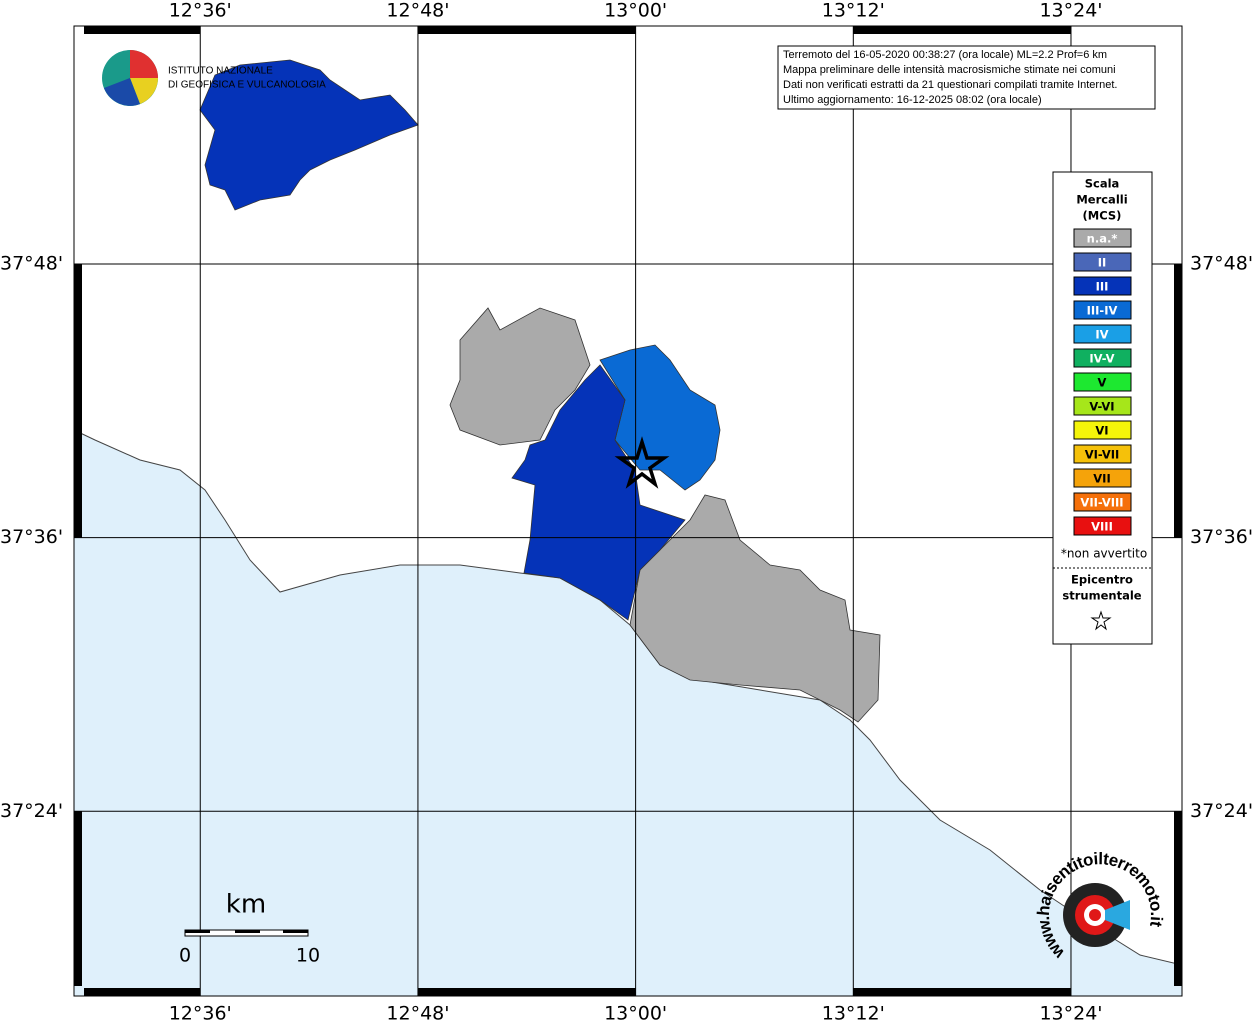 The image size is (1255, 1024). I want to click on legend-title: Mercalli, so click(1101, 200).